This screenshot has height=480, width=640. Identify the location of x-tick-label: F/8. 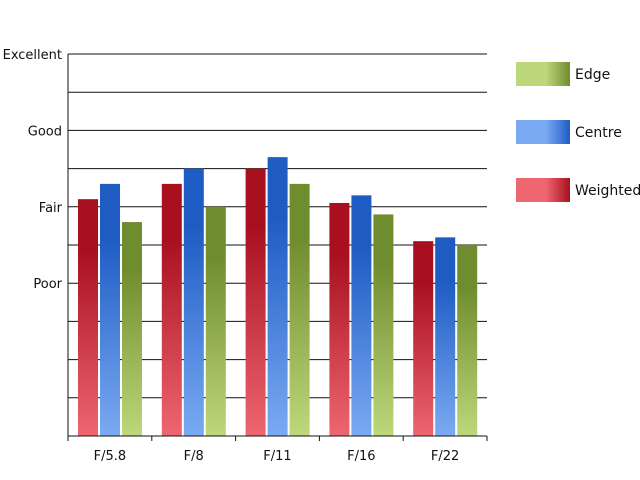
(194, 456).